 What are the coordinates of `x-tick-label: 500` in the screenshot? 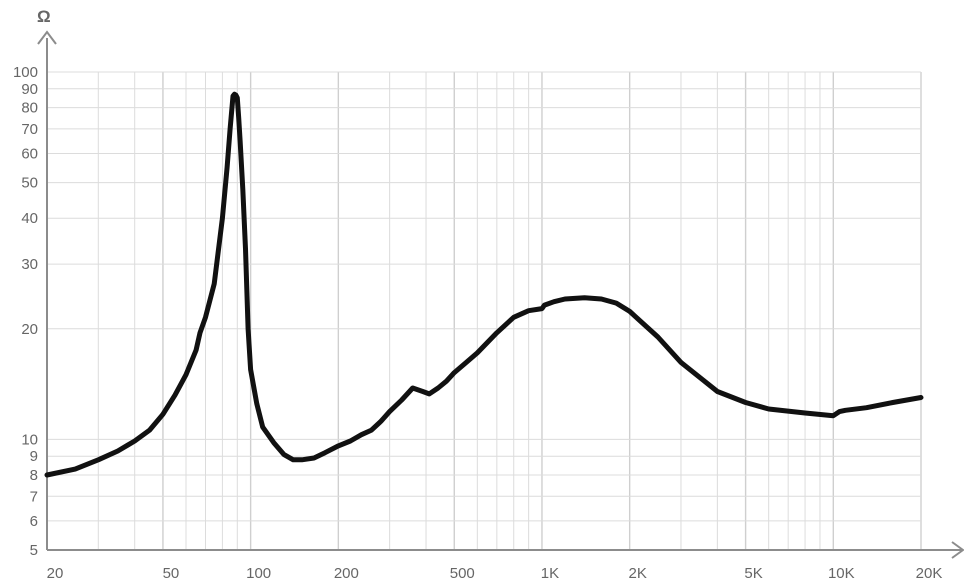 It's located at (462, 573).